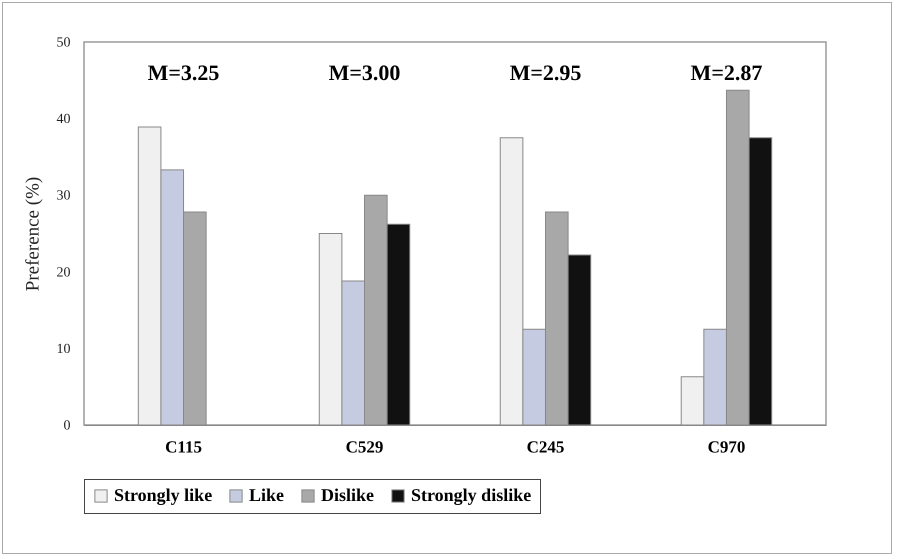 The width and height of the screenshot is (897, 559). Describe the element at coordinates (163, 495) in the screenshot. I see `legend-label: Strongly like` at that location.